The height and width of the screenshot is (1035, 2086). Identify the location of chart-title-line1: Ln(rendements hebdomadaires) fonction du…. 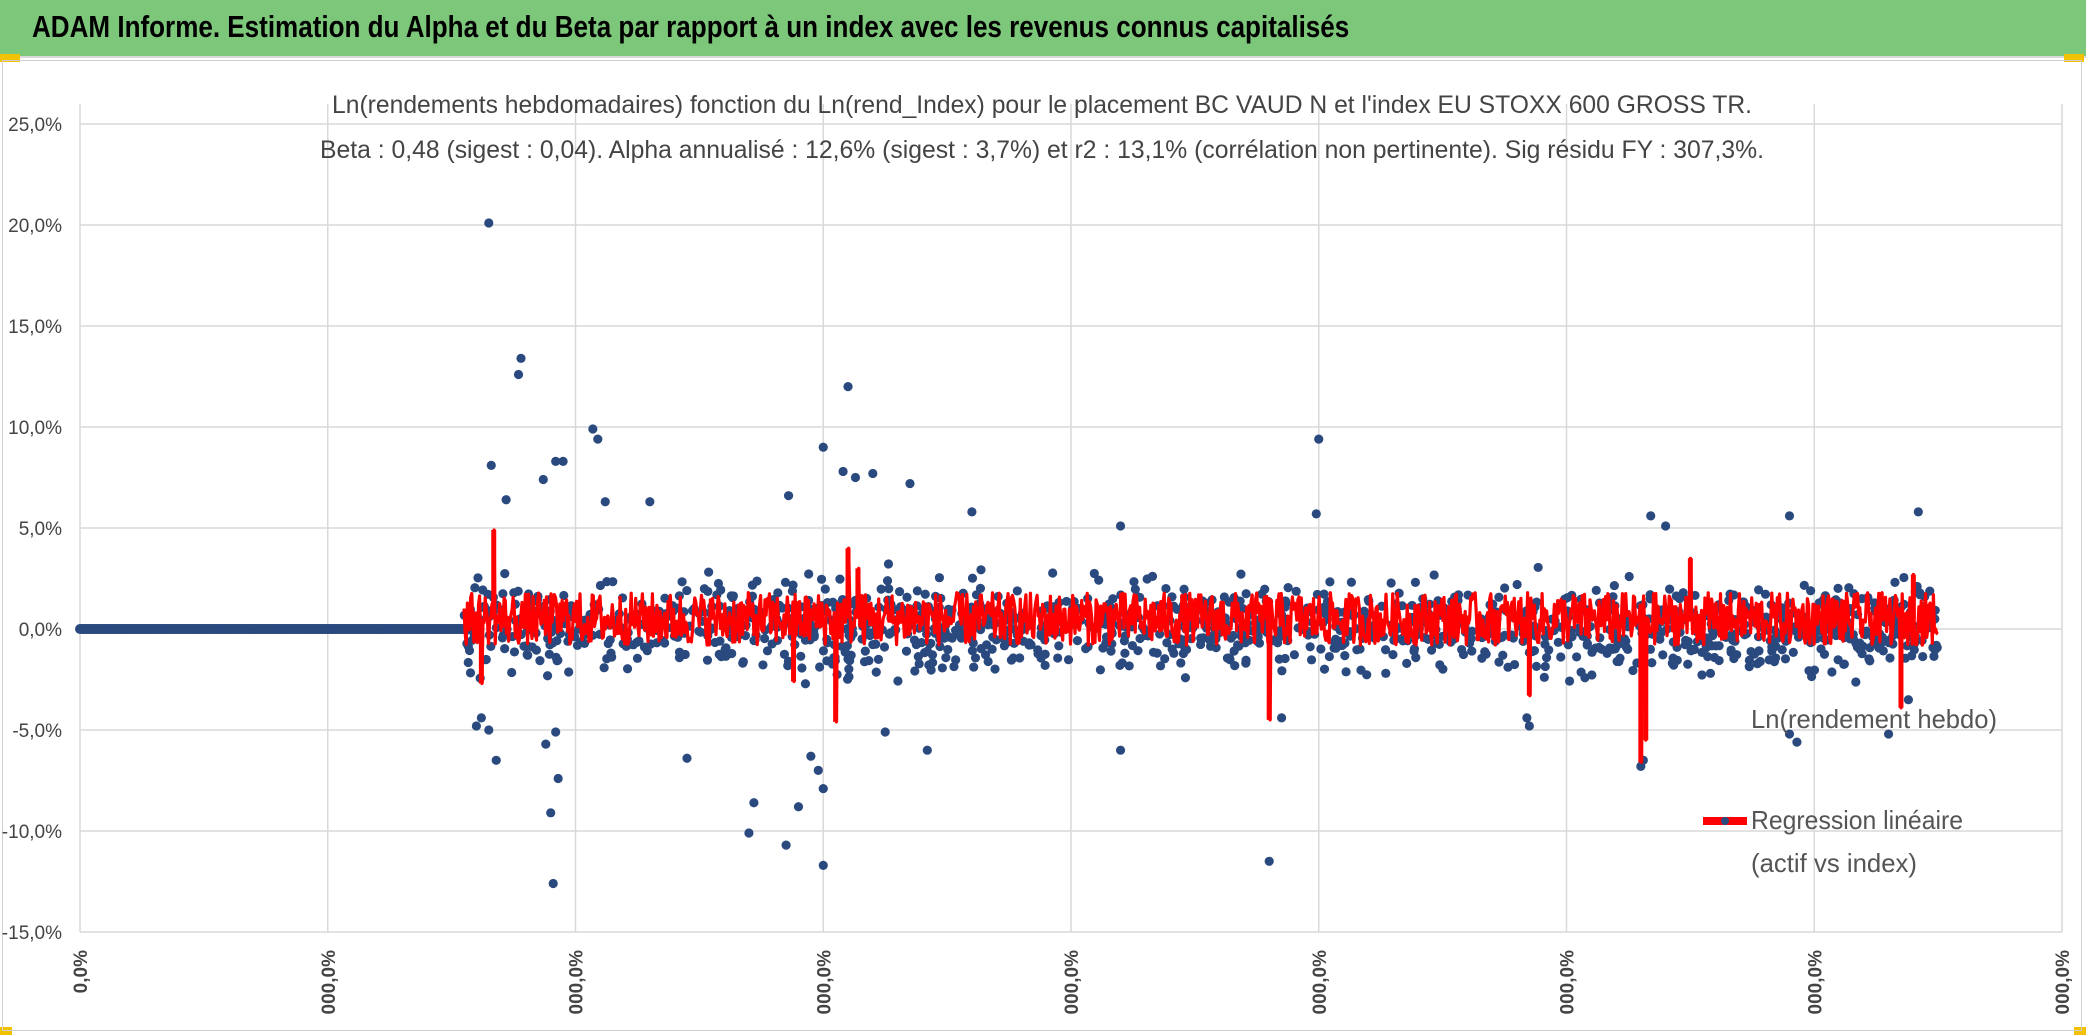
(1042, 105).